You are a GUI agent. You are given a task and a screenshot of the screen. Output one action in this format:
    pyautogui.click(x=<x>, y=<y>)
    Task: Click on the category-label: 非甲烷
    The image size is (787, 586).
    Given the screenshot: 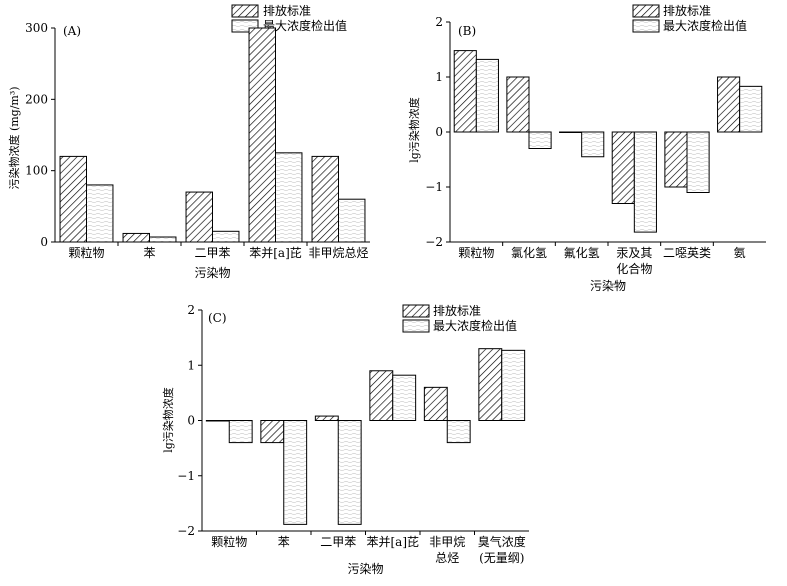 What is the action you would take?
    pyautogui.click(x=447, y=542)
    